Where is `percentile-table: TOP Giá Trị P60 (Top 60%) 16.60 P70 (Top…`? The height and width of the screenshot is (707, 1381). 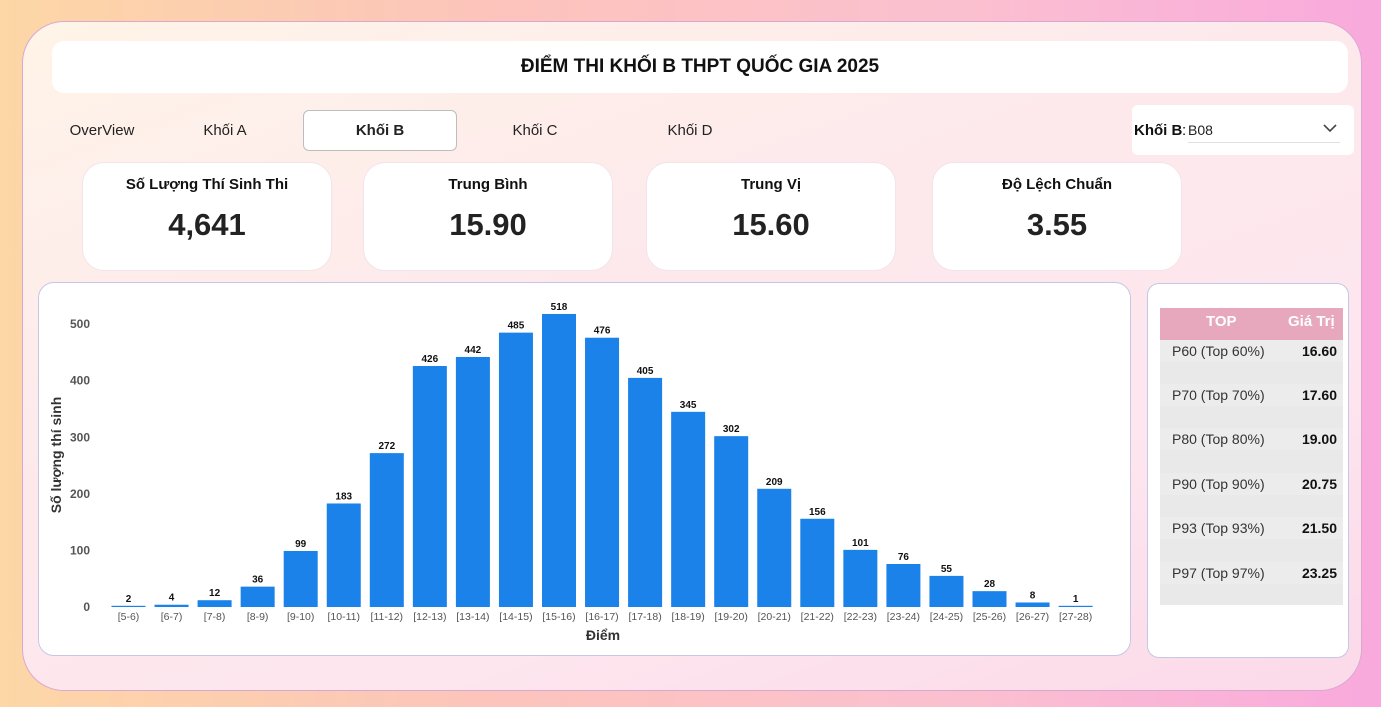 percentile-table: TOP Giá Trị P60 (Top 60%) 16.60 P70 (Top… is located at coordinates (1248, 470).